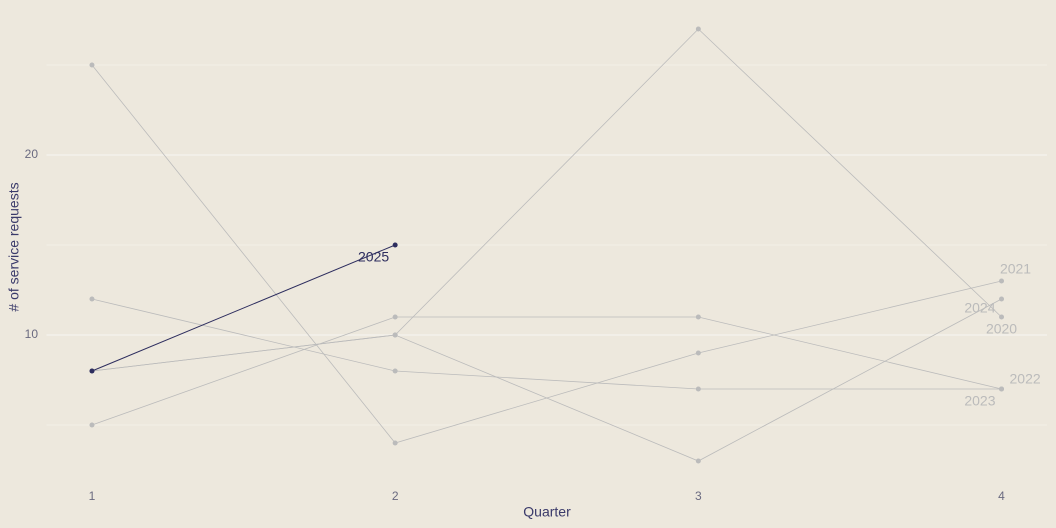 The height and width of the screenshot is (528, 1056). What do you see at coordinates (243, 308) in the screenshot?
I see `series-line` at bounding box center [243, 308].